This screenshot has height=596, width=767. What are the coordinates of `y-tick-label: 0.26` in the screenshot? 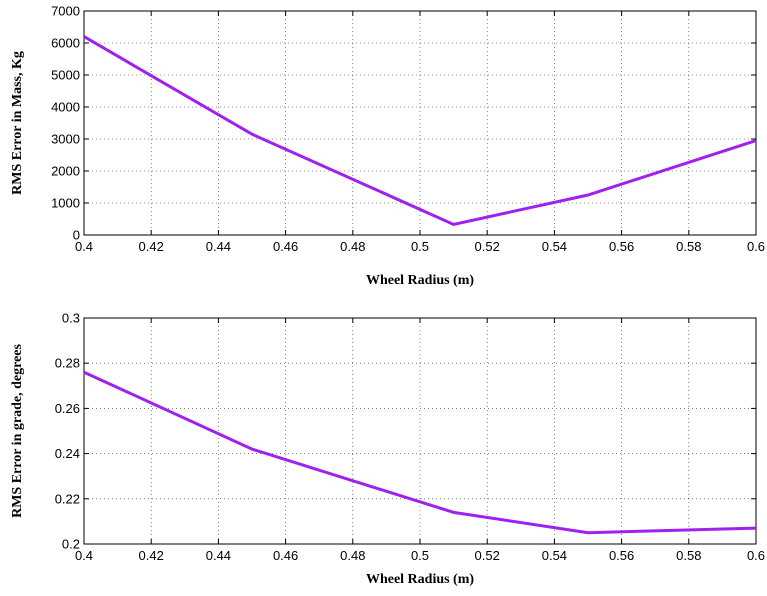 It's located at (67, 408).